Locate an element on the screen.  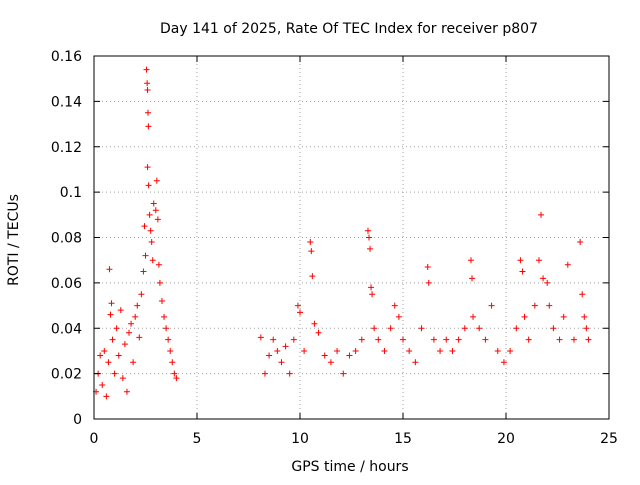
y-tick-label: 0.02 is located at coordinates (66, 375).